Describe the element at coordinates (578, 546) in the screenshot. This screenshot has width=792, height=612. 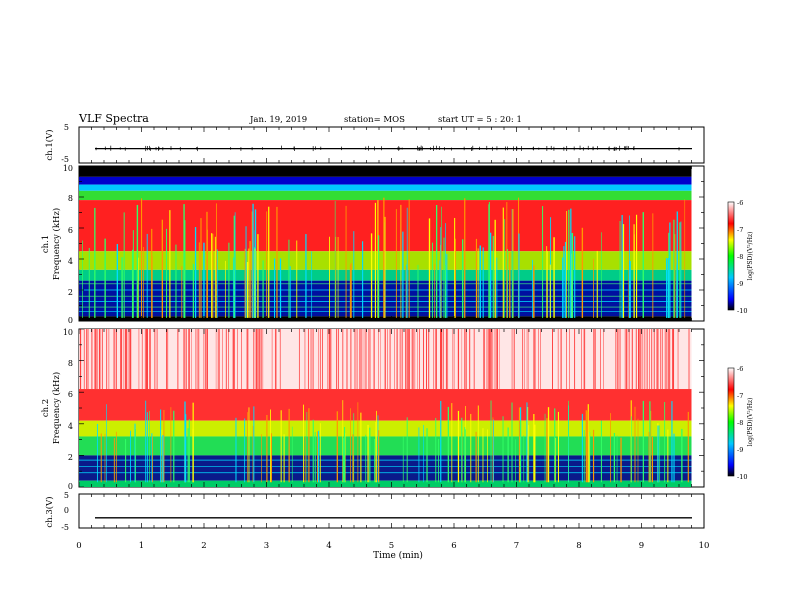
I see `xtick-8: 8` at that location.